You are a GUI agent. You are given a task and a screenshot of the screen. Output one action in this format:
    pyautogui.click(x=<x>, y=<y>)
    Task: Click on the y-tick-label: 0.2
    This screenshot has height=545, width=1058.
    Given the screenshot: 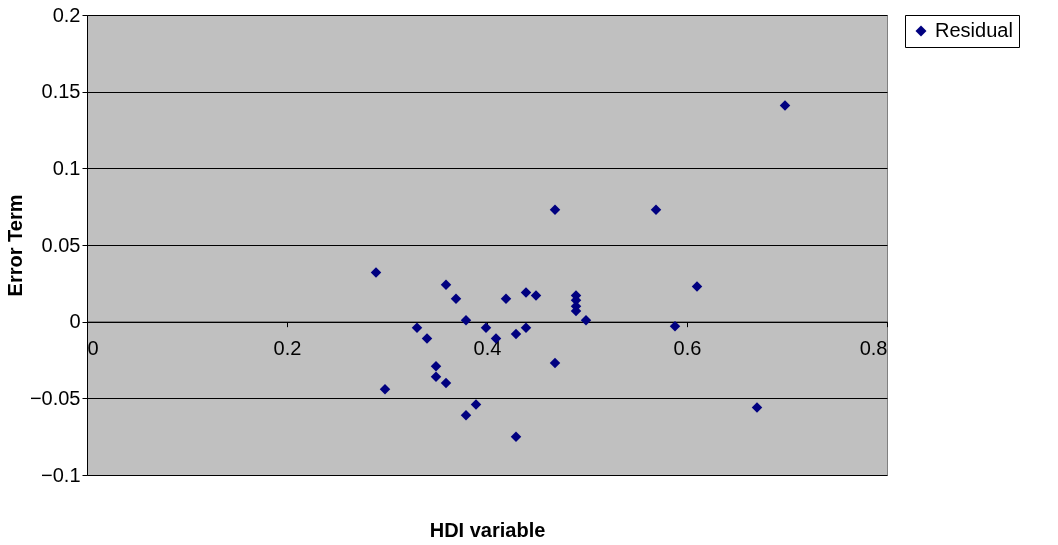 What is the action you would take?
    pyautogui.click(x=66, y=14)
    